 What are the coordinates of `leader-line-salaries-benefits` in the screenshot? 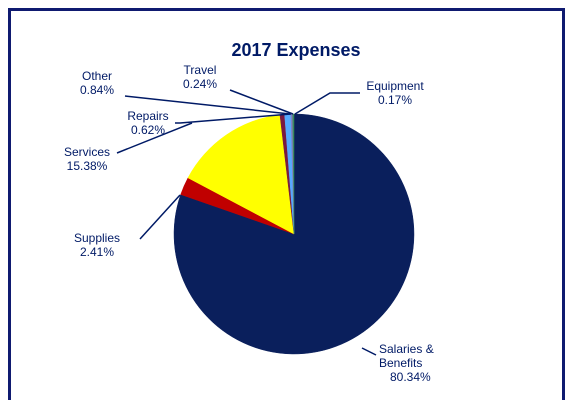 It's located at (369, 351).